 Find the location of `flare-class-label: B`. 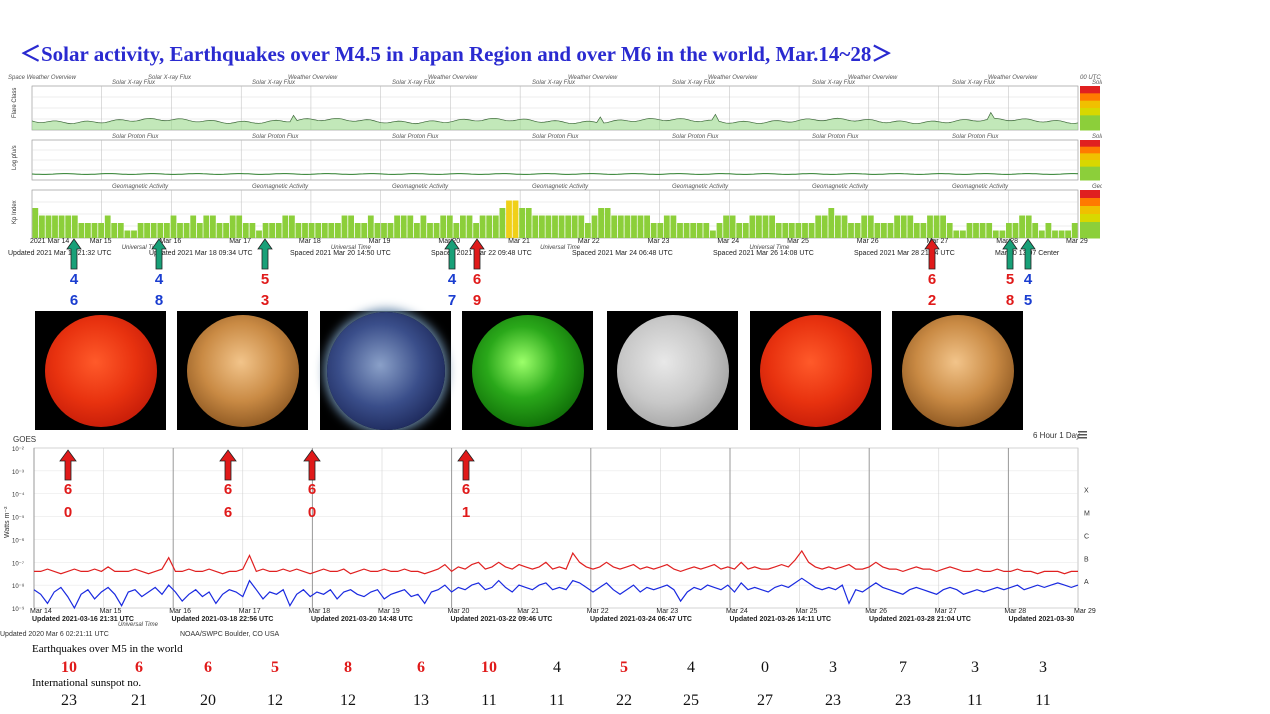

flare-class-label: B is located at coordinates (1086, 559).